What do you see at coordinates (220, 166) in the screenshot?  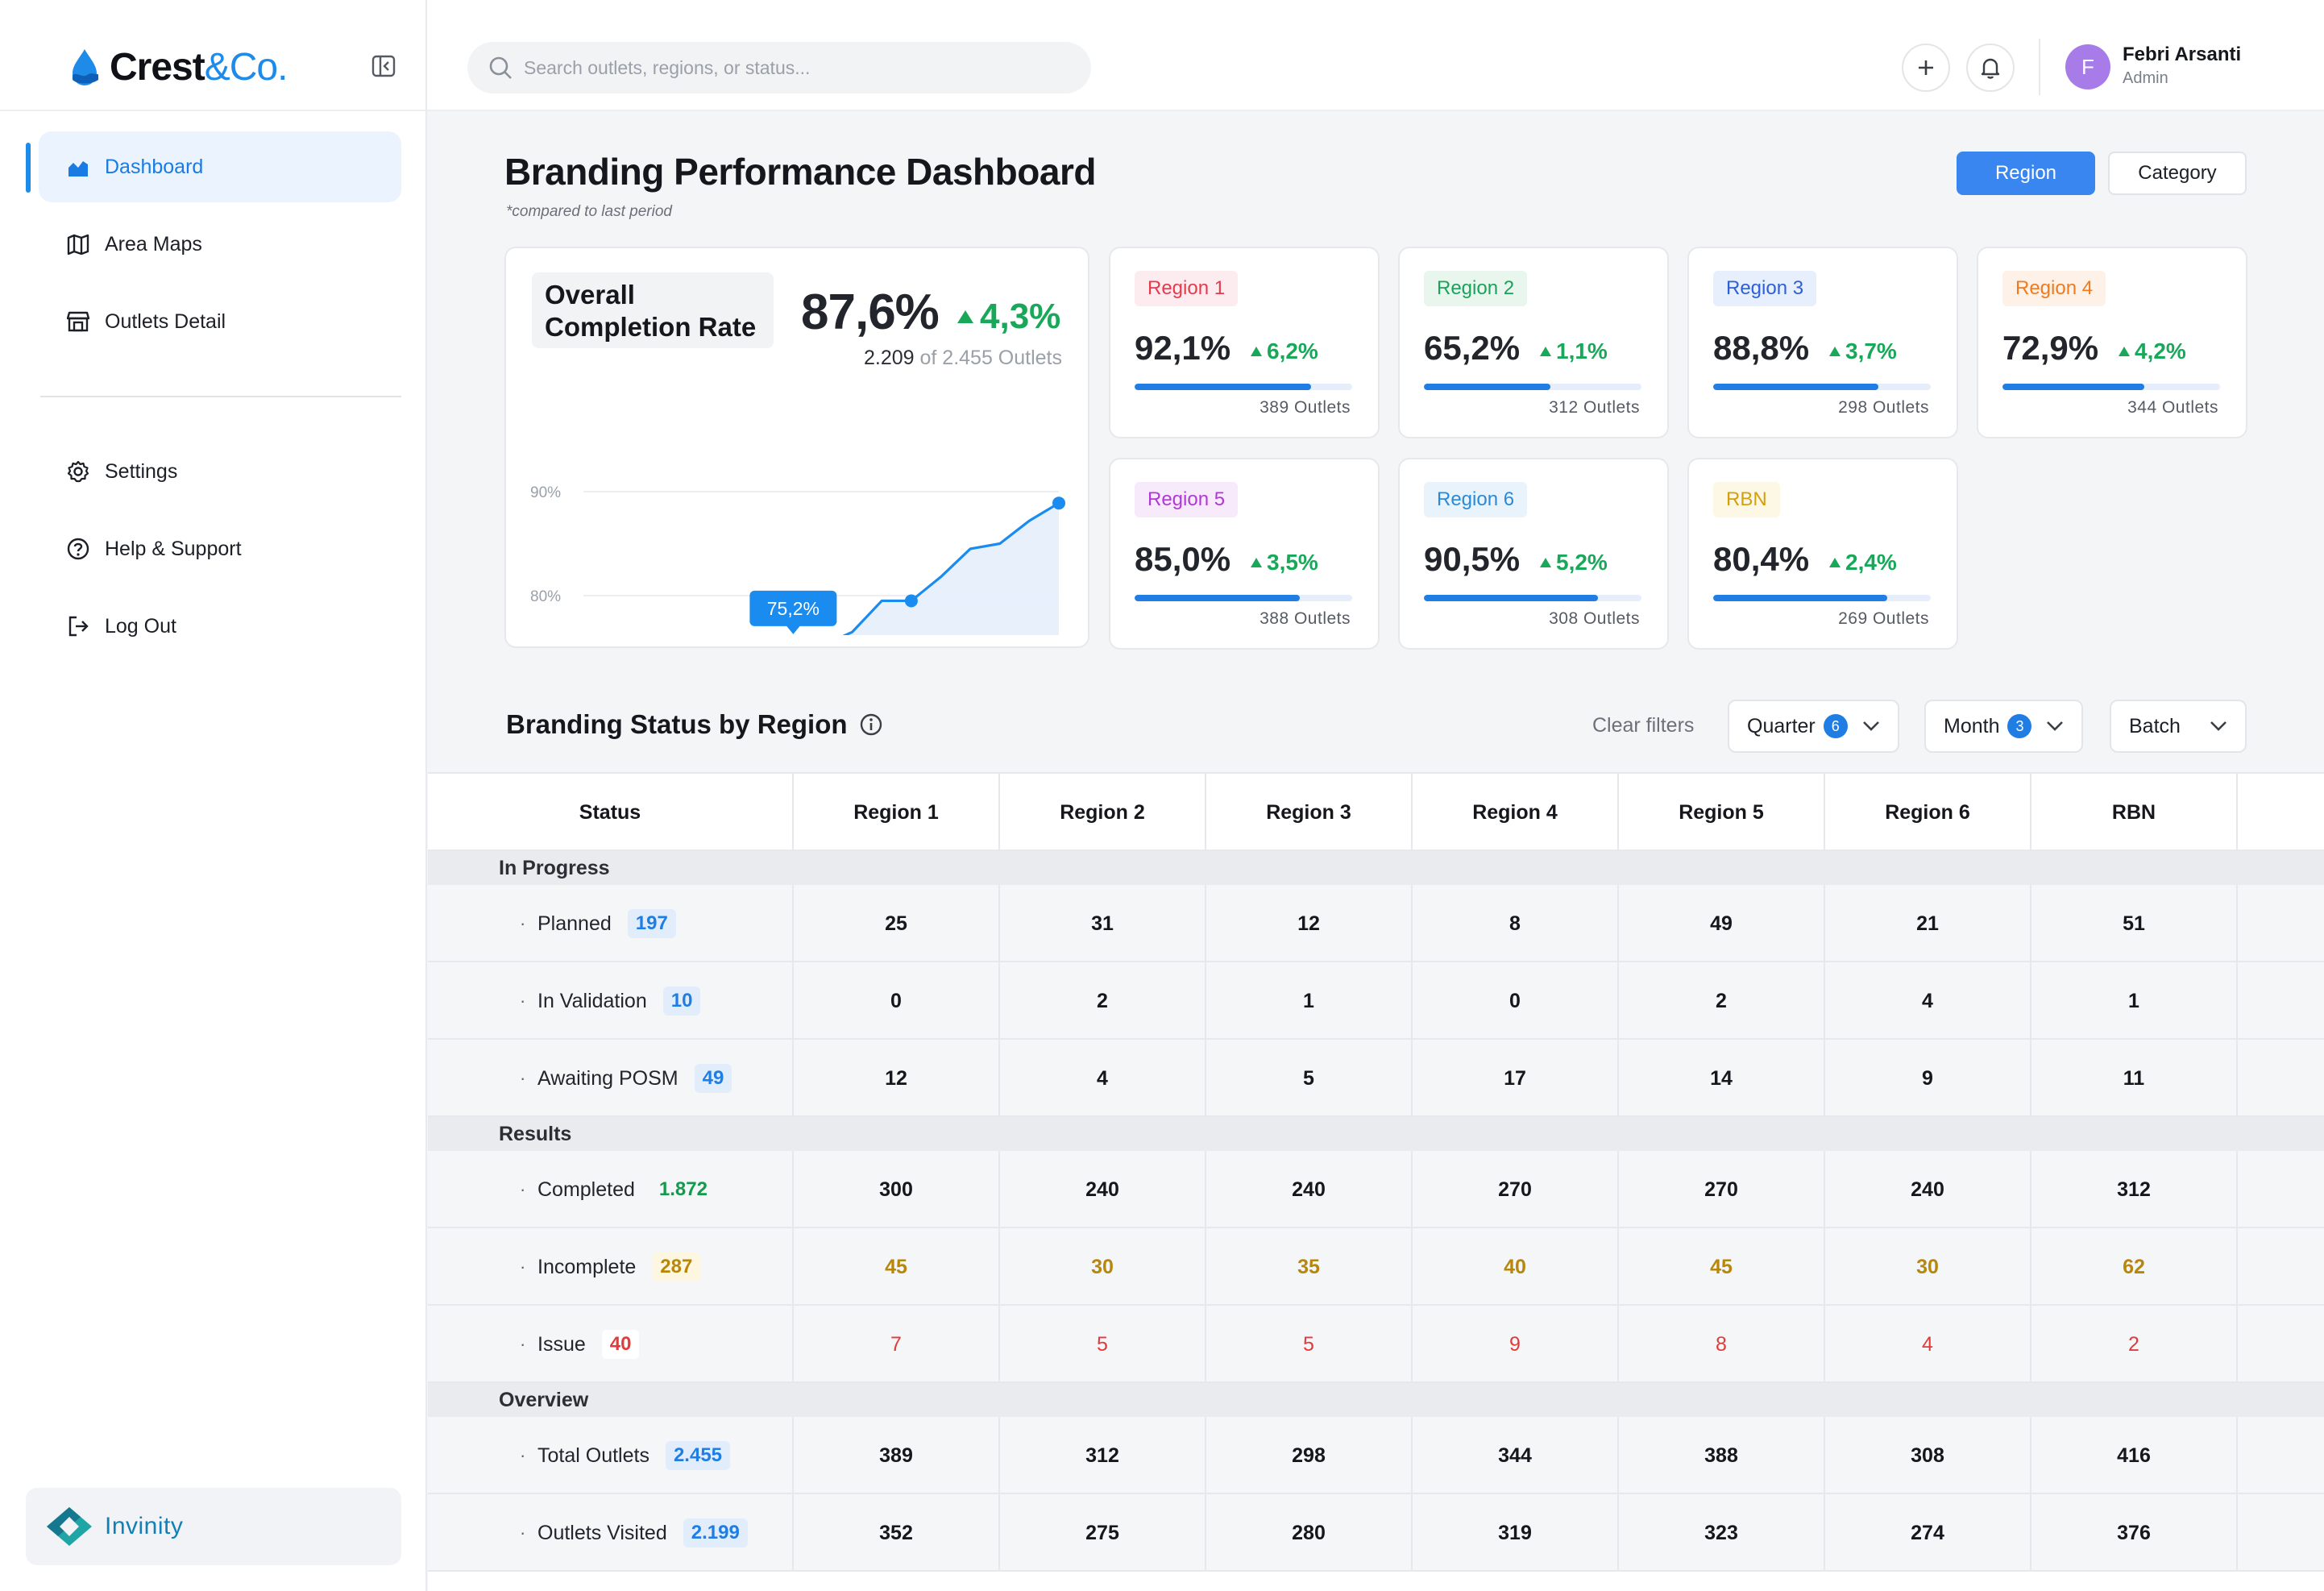 I see `sidebar-item-dashboard: Dashboard` at bounding box center [220, 166].